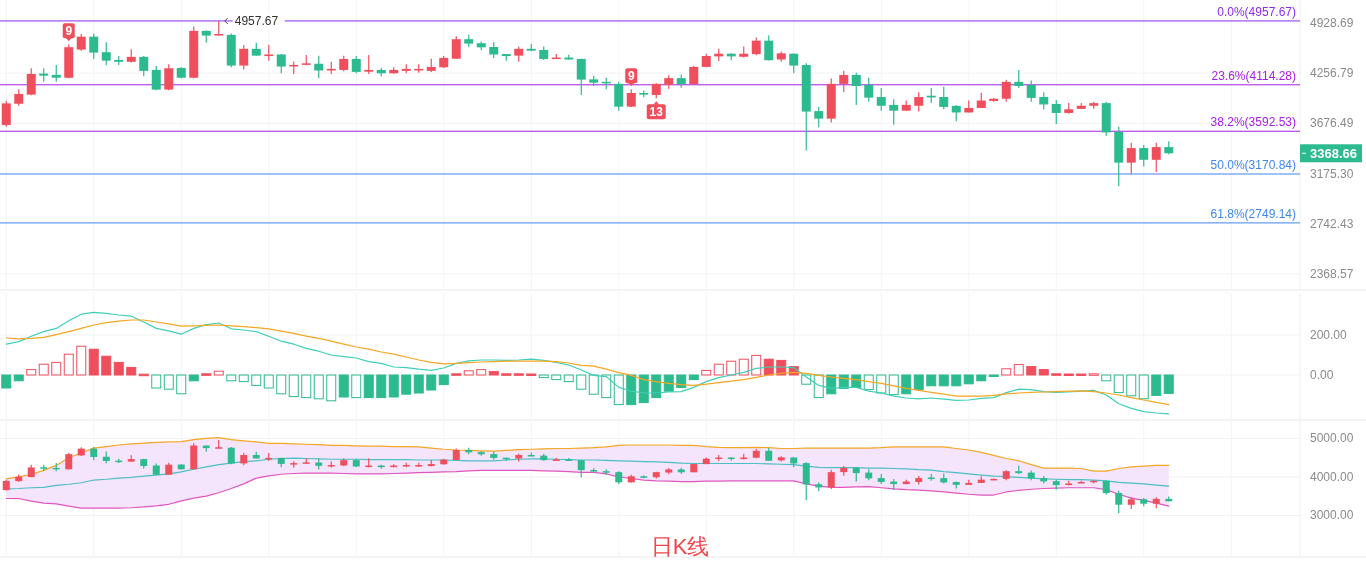  What do you see at coordinates (1256, 11) in the screenshot?
I see `ref-line-label: 0.0%(4957.67)` at bounding box center [1256, 11].